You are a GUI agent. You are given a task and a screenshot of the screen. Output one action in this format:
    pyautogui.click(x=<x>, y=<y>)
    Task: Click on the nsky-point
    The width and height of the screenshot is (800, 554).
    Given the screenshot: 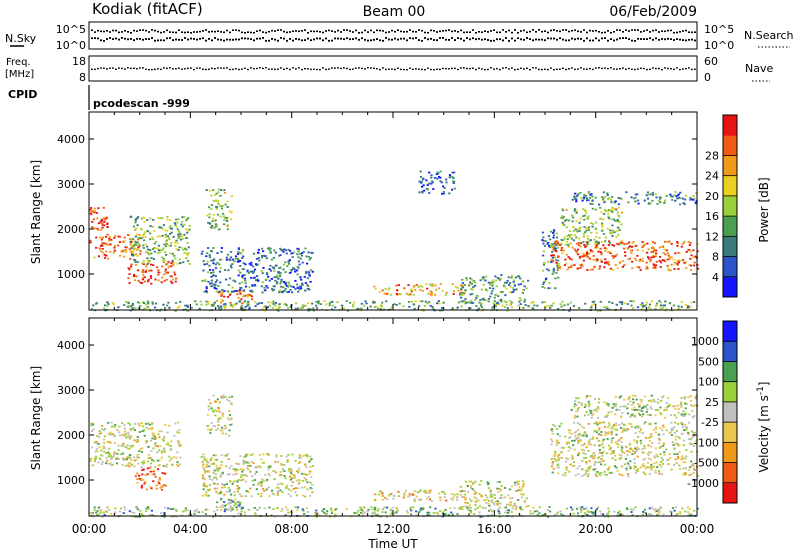 What is the action you would take?
    pyautogui.click(x=674, y=32)
    